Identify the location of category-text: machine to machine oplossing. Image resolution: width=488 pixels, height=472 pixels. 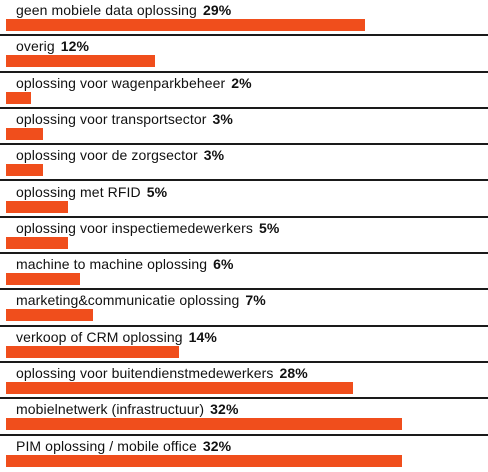
(112, 264).